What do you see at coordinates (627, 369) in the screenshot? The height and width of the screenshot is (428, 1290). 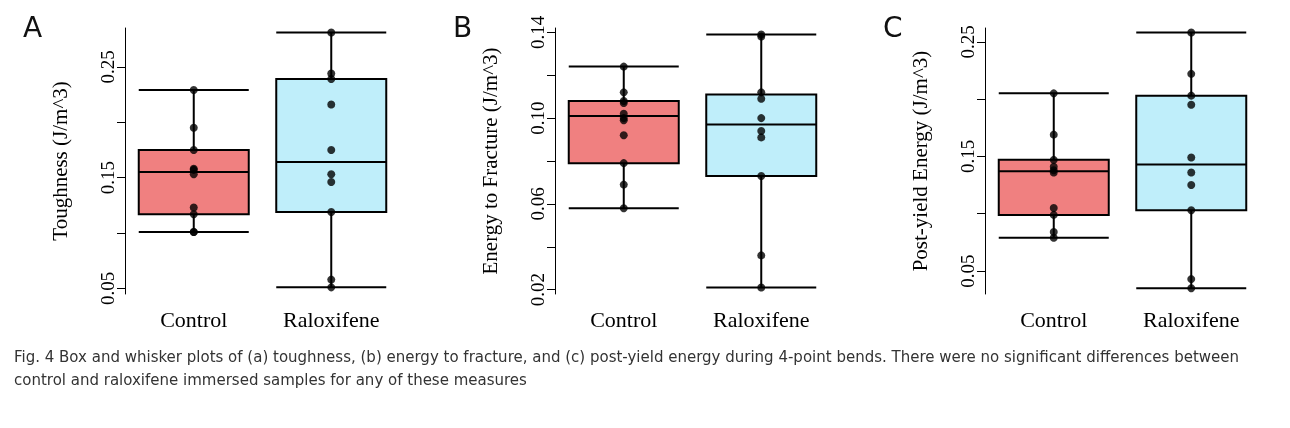 I see `caption: Fig. 4 Box and whisker plots of (a) toughness, (b) energy to fracture, and (c) post-yield energy during 4-point bends. There were no significant differences between control and raloxifene immersed samples for any of these measures` at bounding box center [627, 369].